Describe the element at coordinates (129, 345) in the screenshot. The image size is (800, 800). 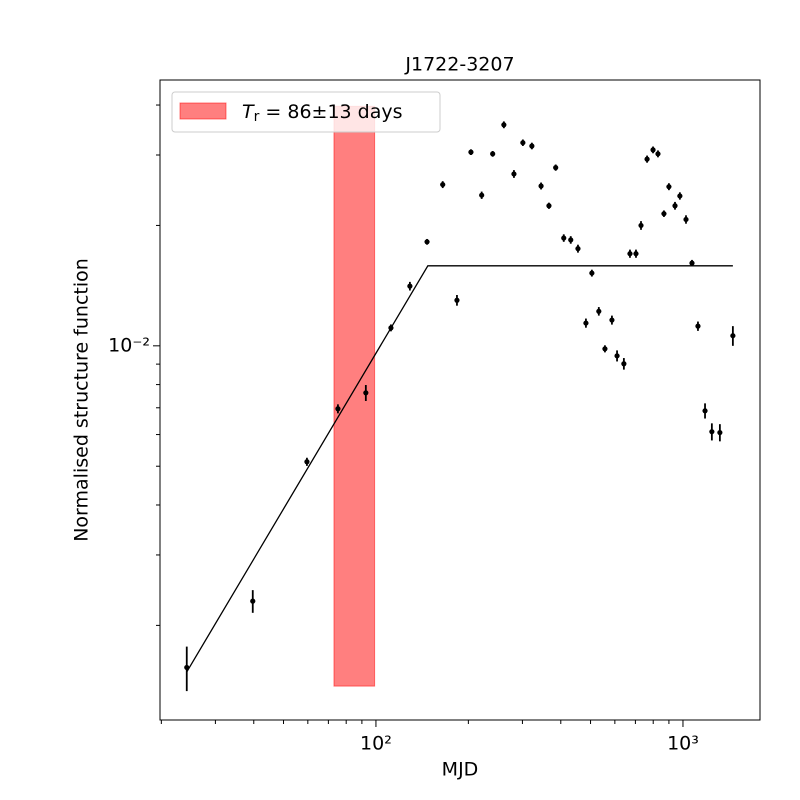
I see `y-tick-label: 10⁻²` at that location.